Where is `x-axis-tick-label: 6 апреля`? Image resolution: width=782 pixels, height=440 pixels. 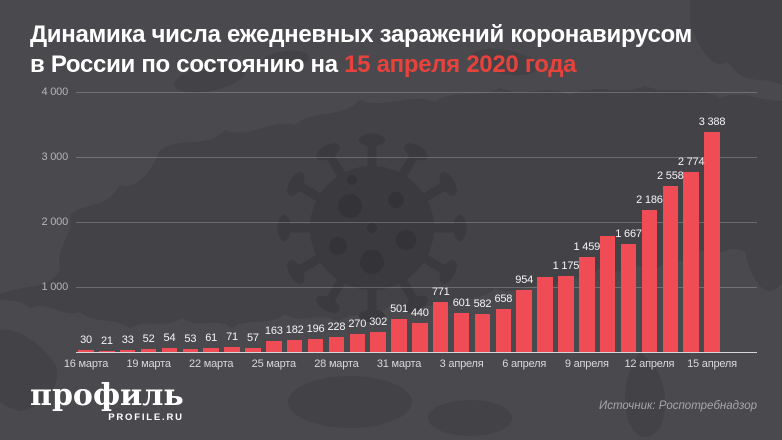 x-axis-tick-label: 6 апреля is located at coordinates (524, 364).